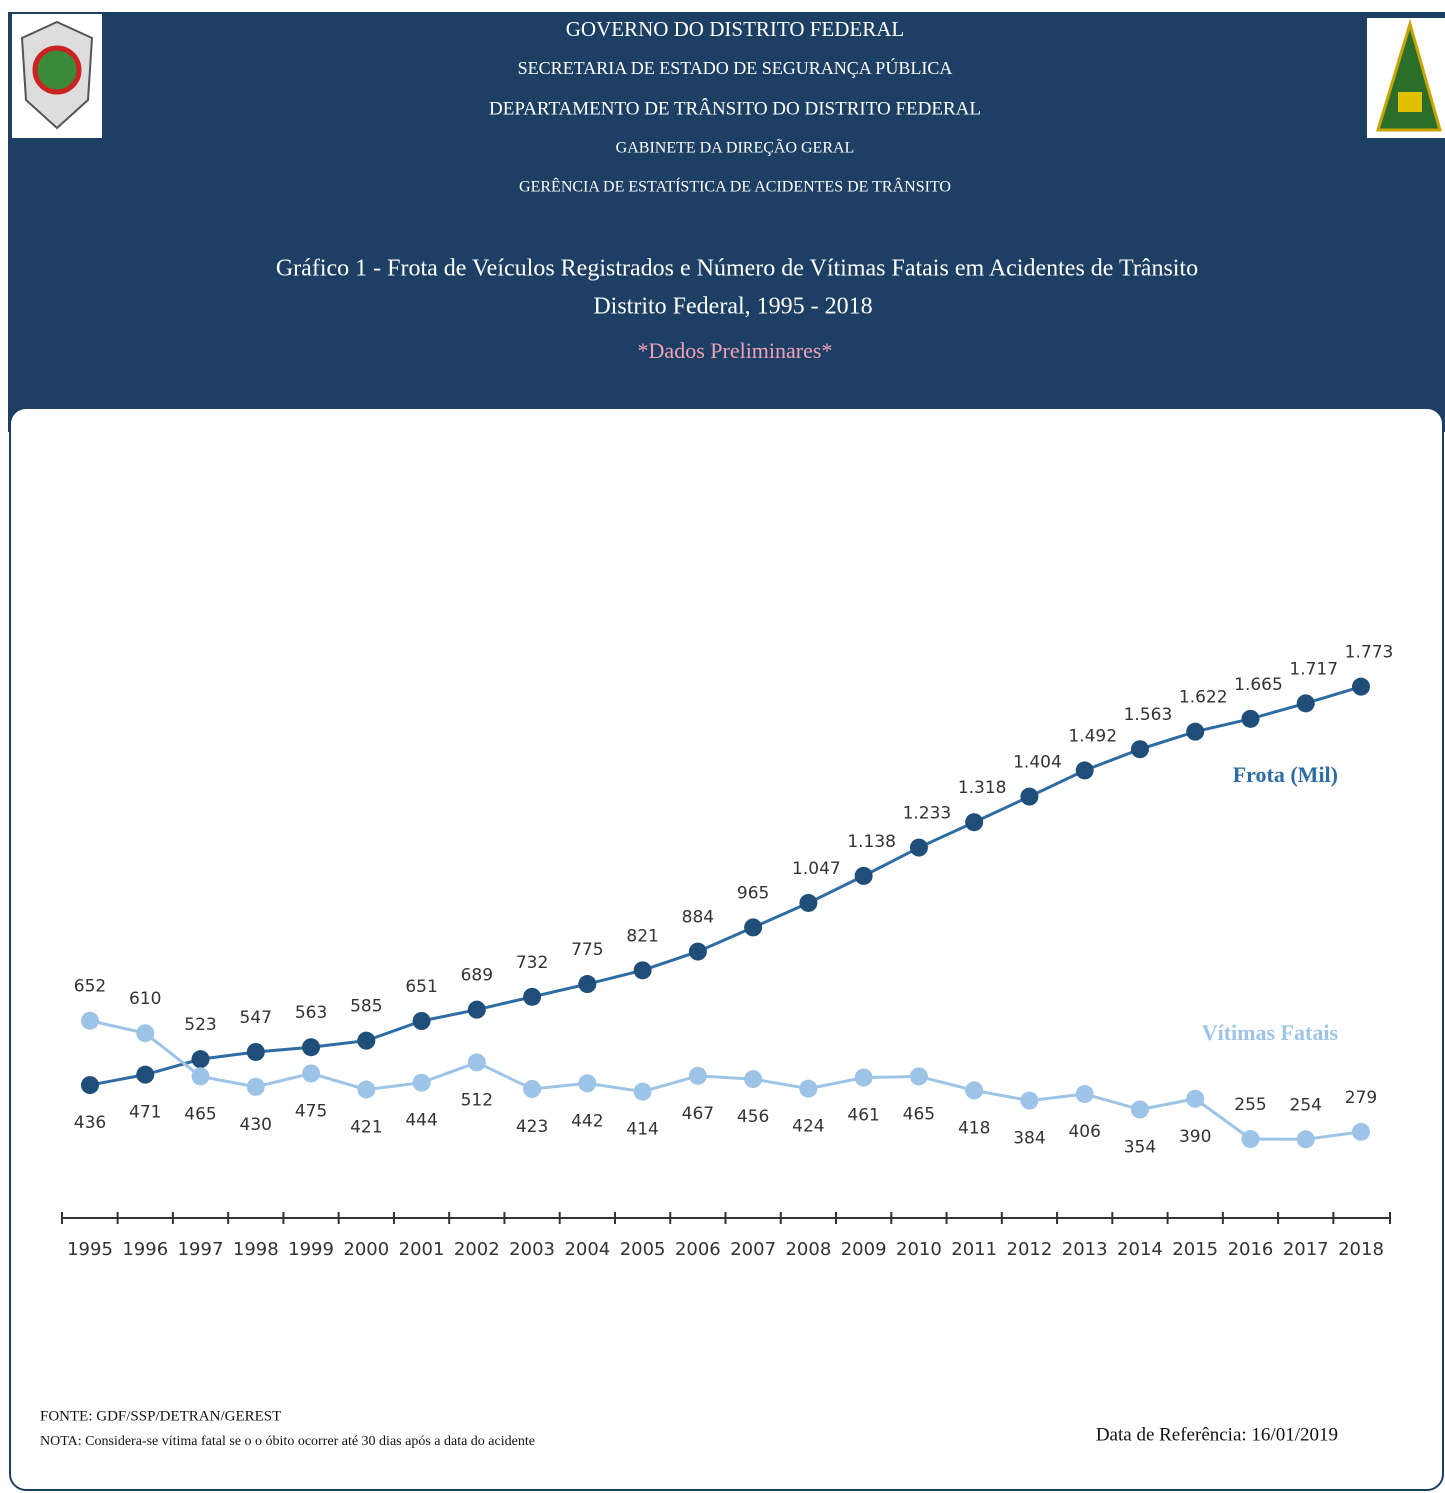  What do you see at coordinates (145, 999) in the screenshot?
I see `data-label: 610` at bounding box center [145, 999].